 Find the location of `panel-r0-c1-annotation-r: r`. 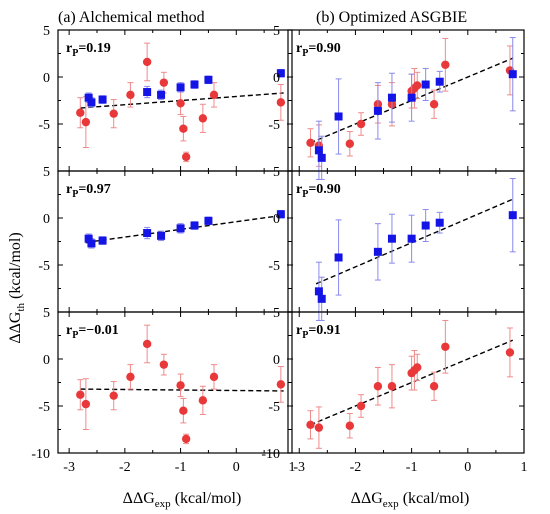

panel-r0-c1-annotation-r: r is located at coordinates (299, 48).